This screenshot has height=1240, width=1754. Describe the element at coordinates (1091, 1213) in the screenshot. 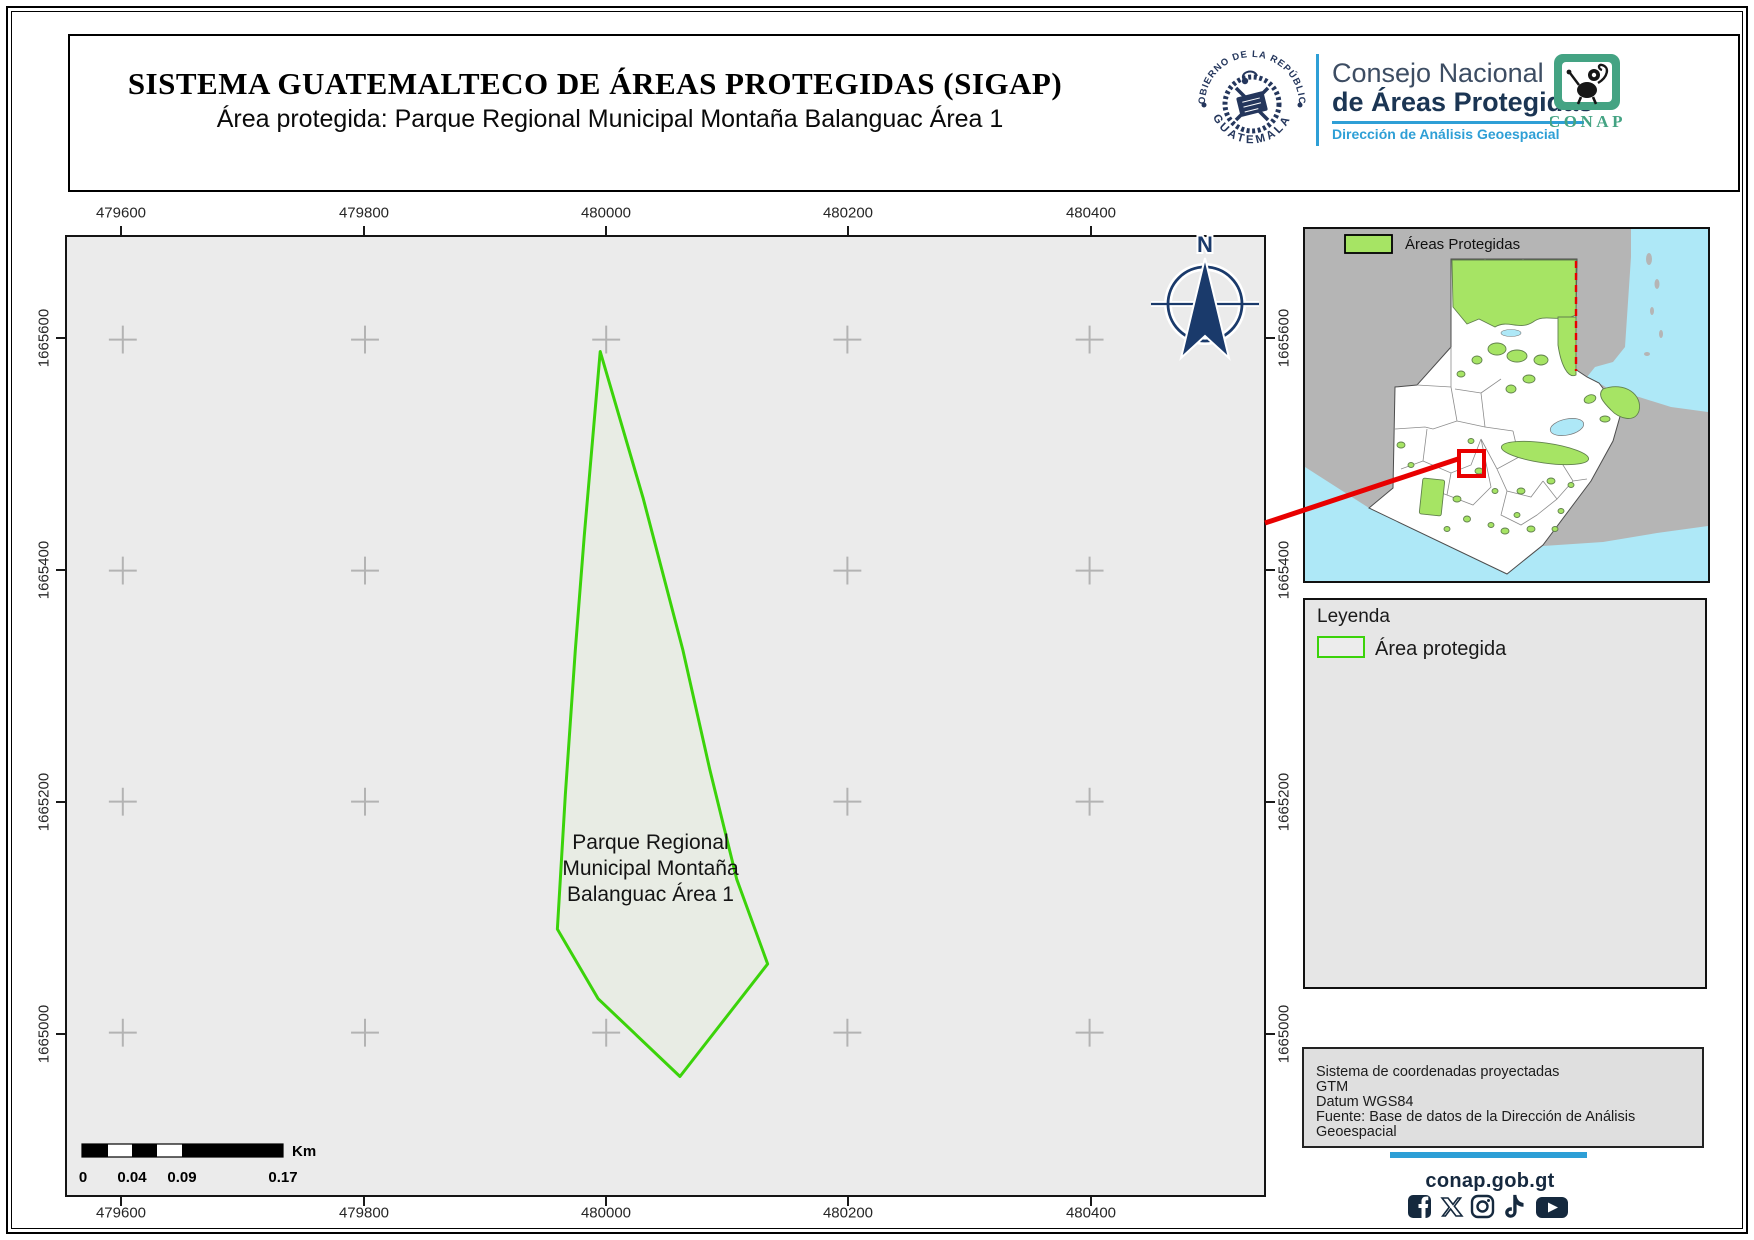

I see `x-axis-label-bottom: 480400` at that location.